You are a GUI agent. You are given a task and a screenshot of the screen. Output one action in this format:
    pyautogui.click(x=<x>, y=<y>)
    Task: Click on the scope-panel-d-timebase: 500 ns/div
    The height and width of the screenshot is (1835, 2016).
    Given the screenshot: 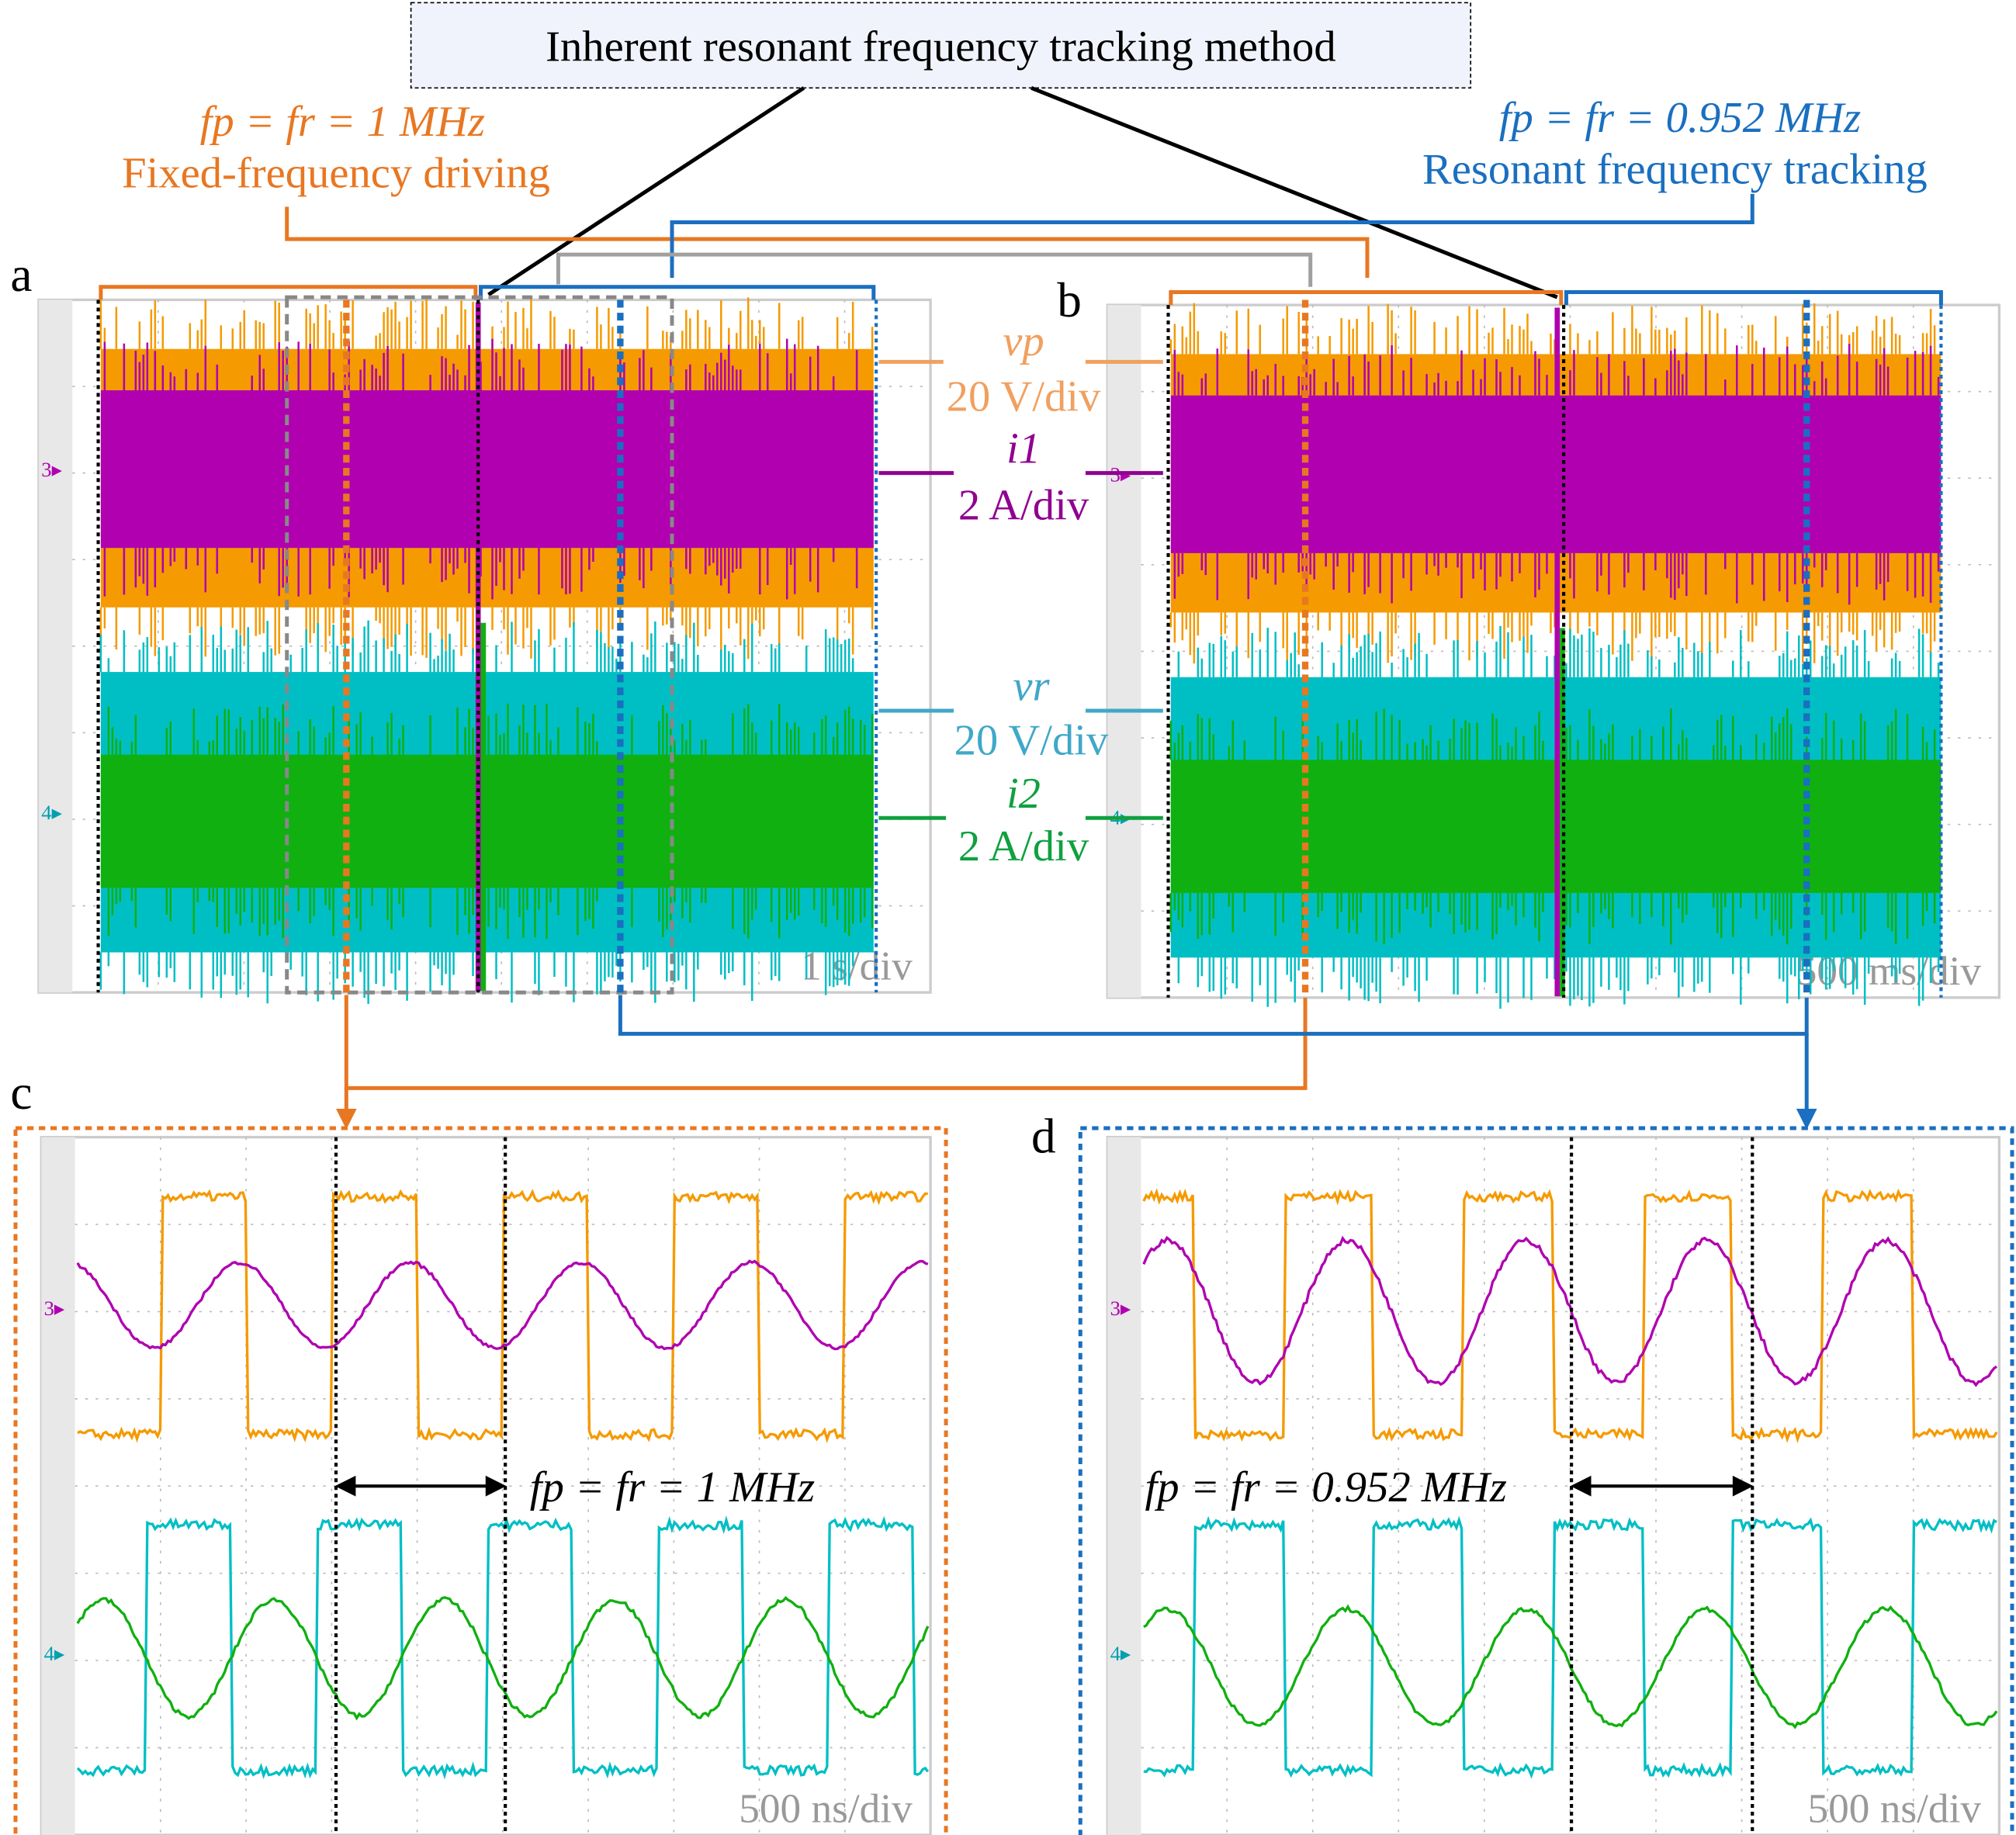 What is the action you would take?
    pyautogui.click(x=1895, y=1808)
    